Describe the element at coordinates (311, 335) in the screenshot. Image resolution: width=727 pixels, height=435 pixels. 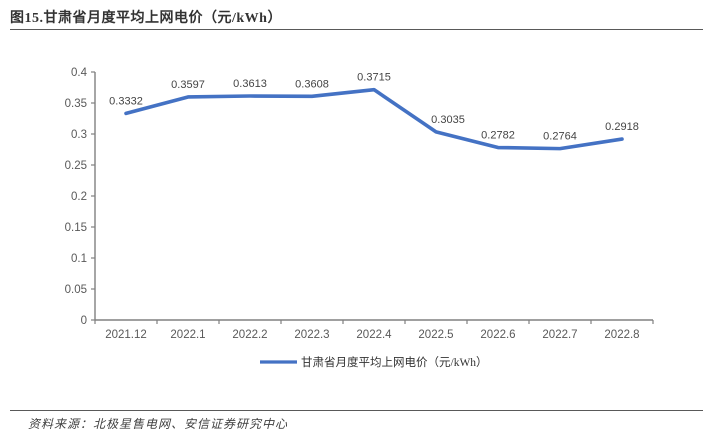
I see `x-tick-label: 2022.3` at that location.